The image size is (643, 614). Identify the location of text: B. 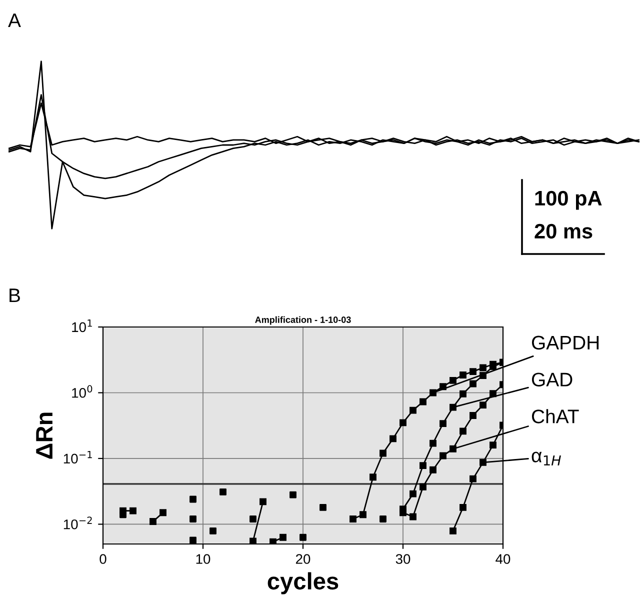
(15, 295).